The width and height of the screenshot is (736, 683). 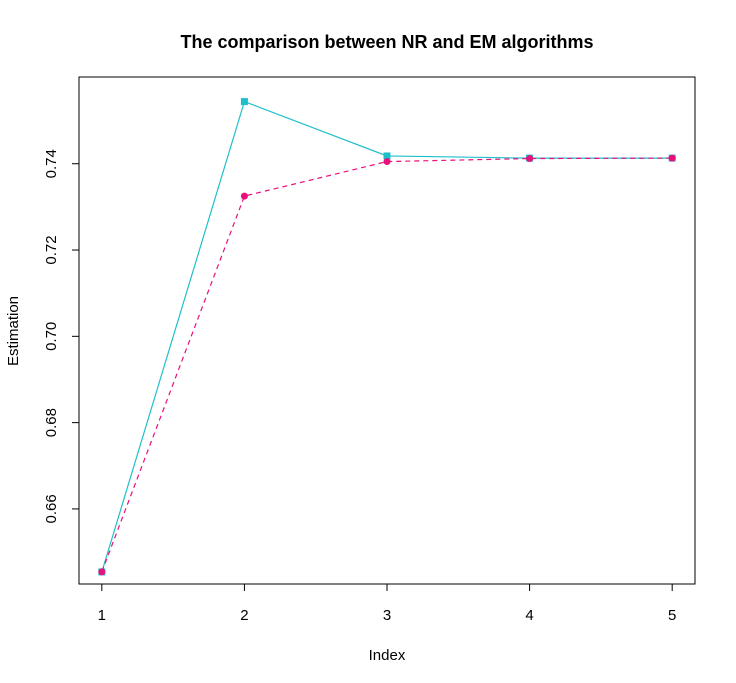 I want to click on y-tick-label: 0.74, so click(x=51, y=163).